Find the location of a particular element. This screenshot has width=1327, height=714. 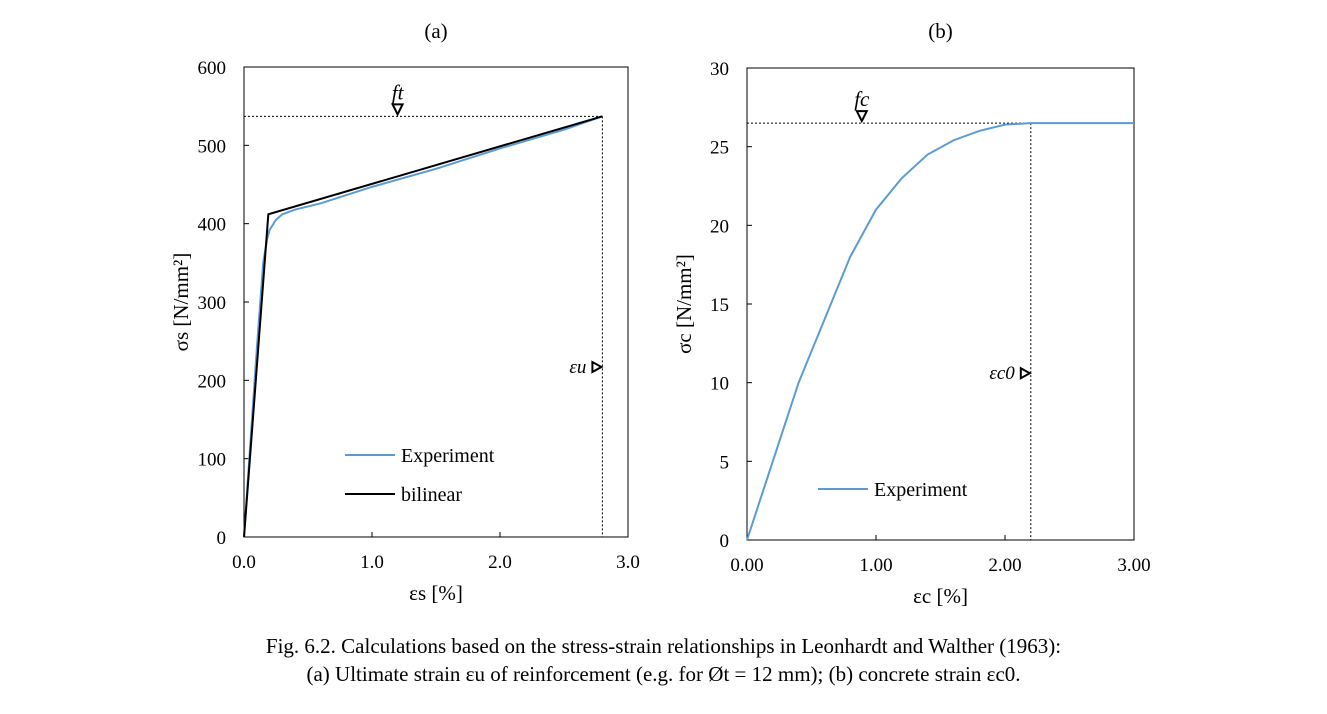

y-tick-label: 200 is located at coordinates (212, 381).